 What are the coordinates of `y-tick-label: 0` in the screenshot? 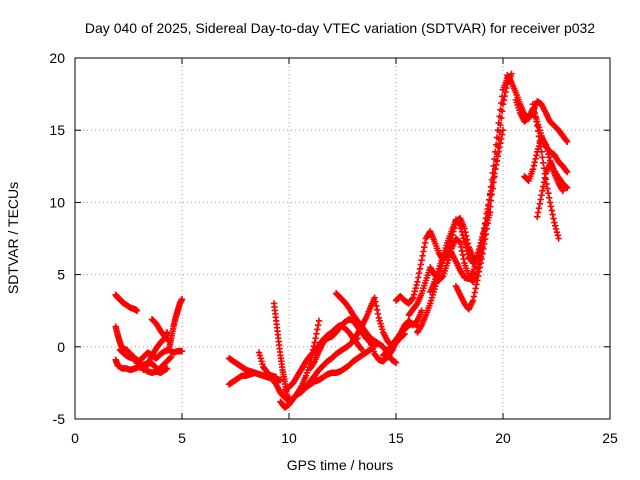 It's located at (61, 347).